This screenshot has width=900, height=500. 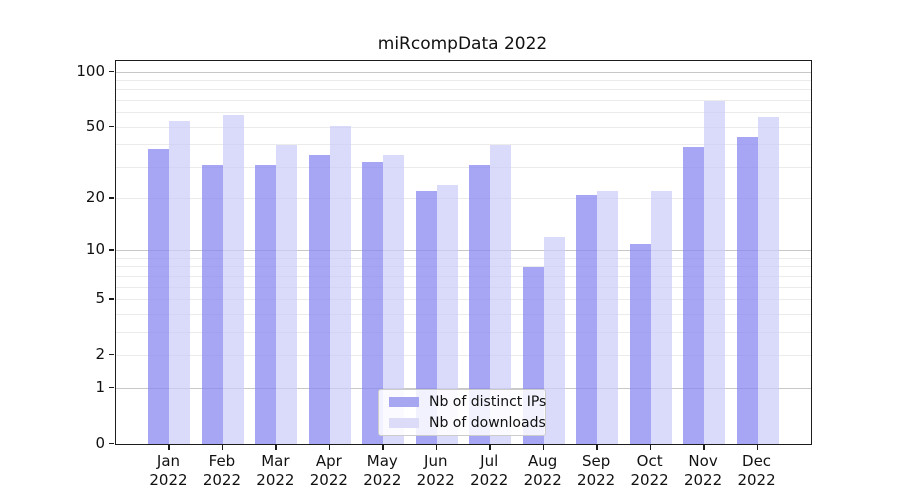 What do you see at coordinates (95, 197) in the screenshot?
I see `y-tick-label-20: 20` at bounding box center [95, 197].